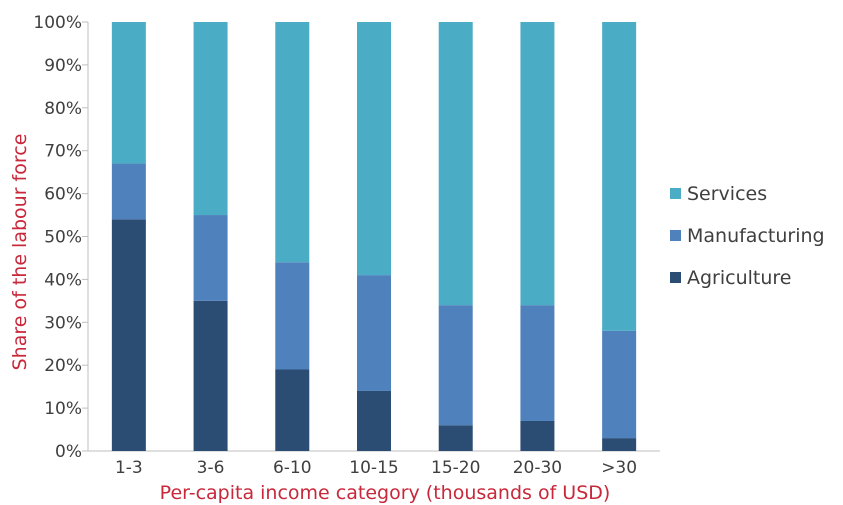  Describe the element at coordinates (63, 109) in the screenshot. I see `y-tick-label: 80%` at that location.